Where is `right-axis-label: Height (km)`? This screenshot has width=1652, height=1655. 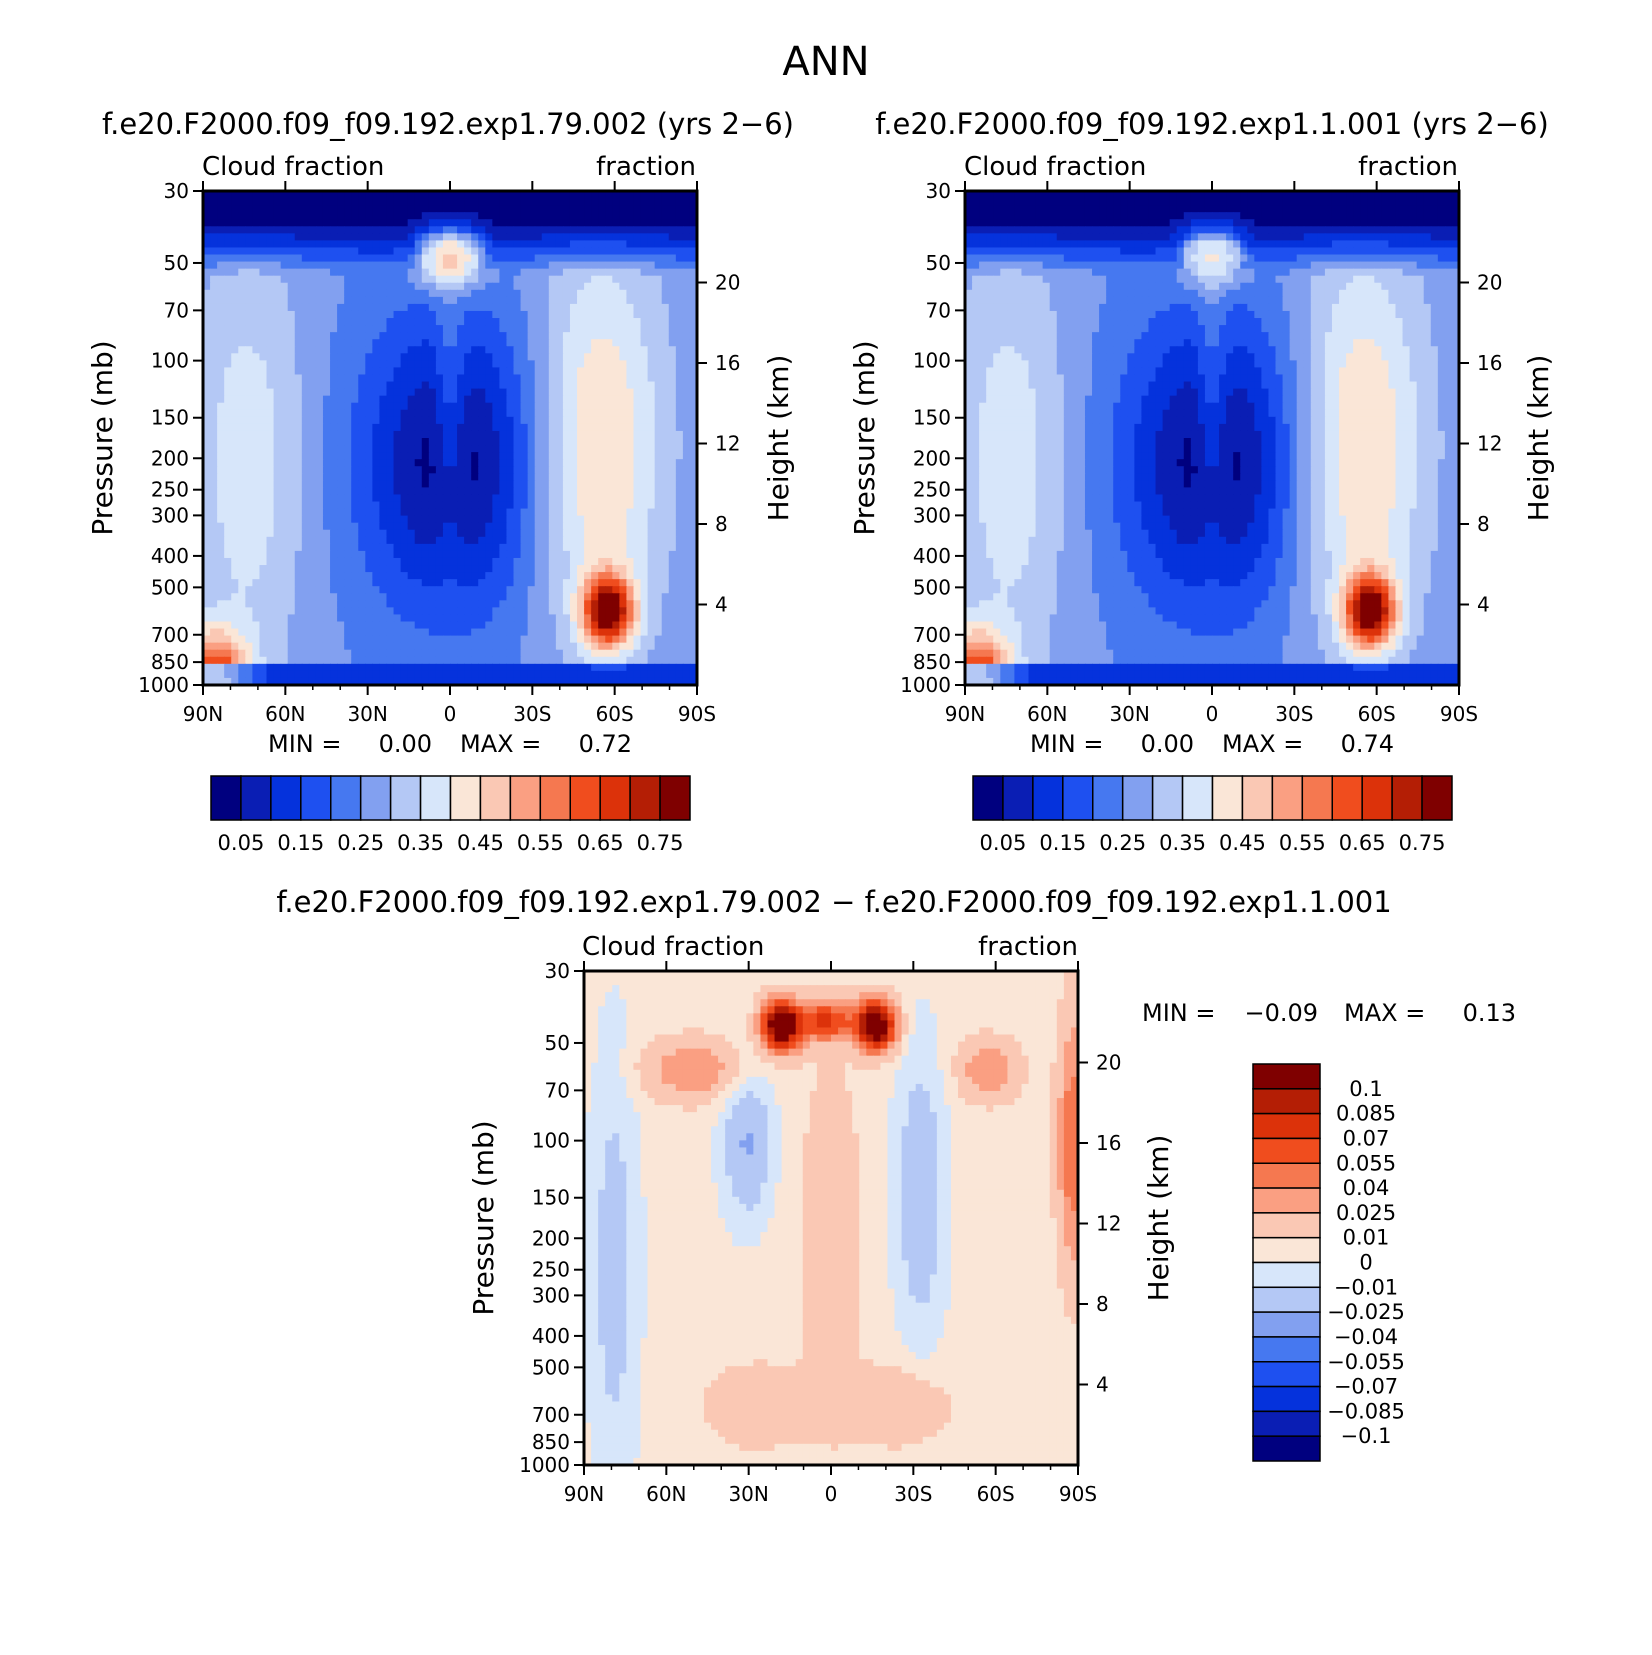 right-axis-label: Height (km) is located at coordinates (778, 438).